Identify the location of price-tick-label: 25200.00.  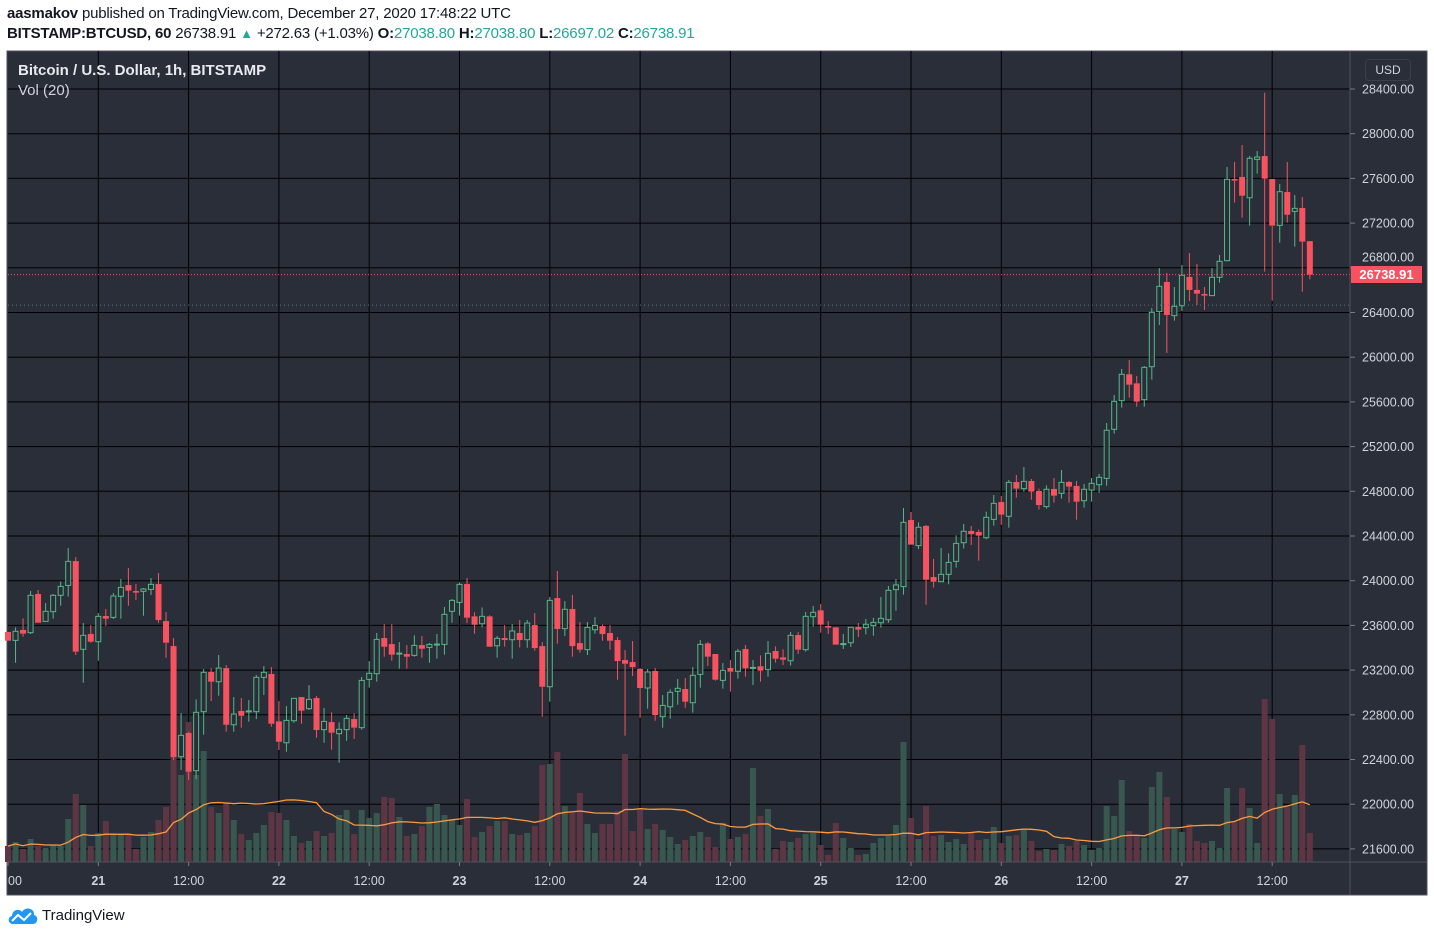
(1388, 447).